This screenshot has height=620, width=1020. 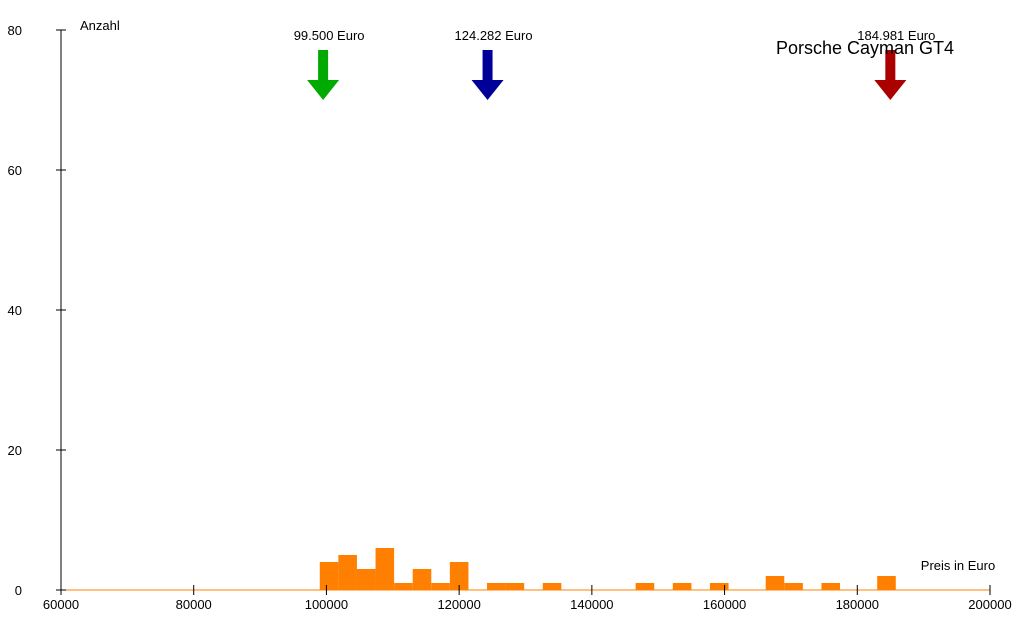 I want to click on price-marker: 124.282 Euro, so click(x=494, y=64).